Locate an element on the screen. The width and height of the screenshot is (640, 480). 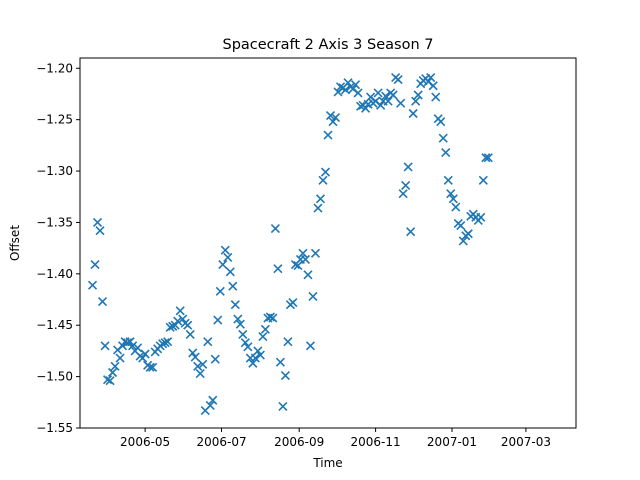
y-axis: −1.20 −1.25 −1.30 −1.35 −1.40 −1.45 −1.50 −1.55 is located at coordinates (58, 248).